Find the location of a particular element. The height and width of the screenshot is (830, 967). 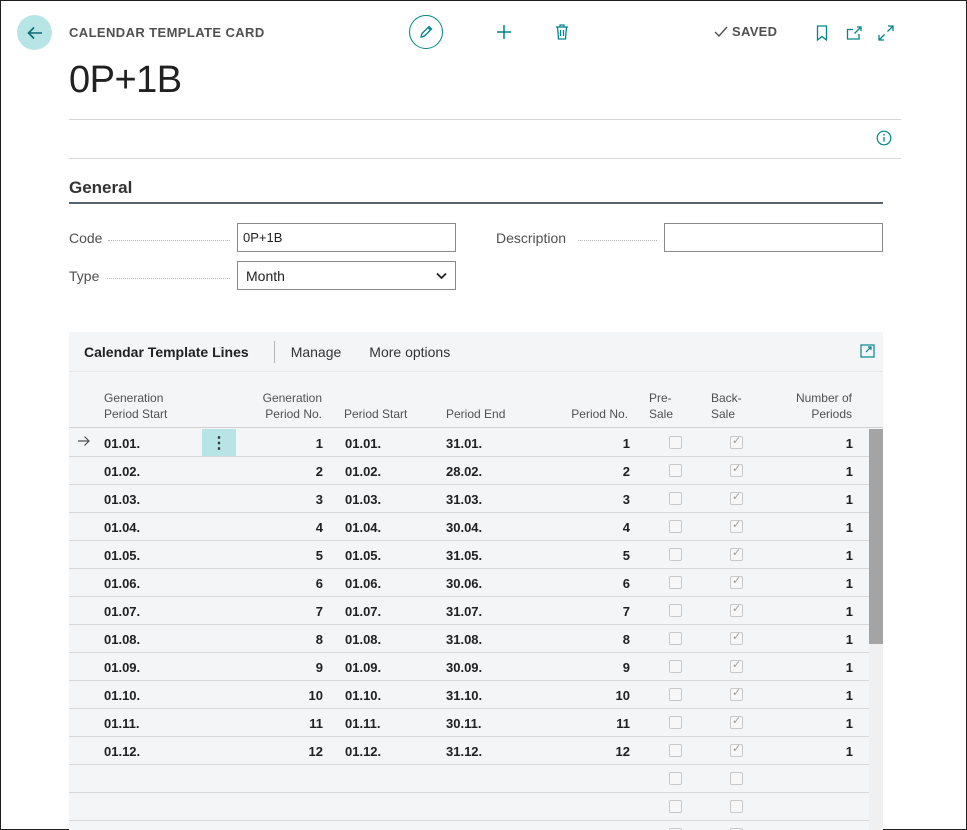

cell-gen-period-no: 2 is located at coordinates (319, 471).